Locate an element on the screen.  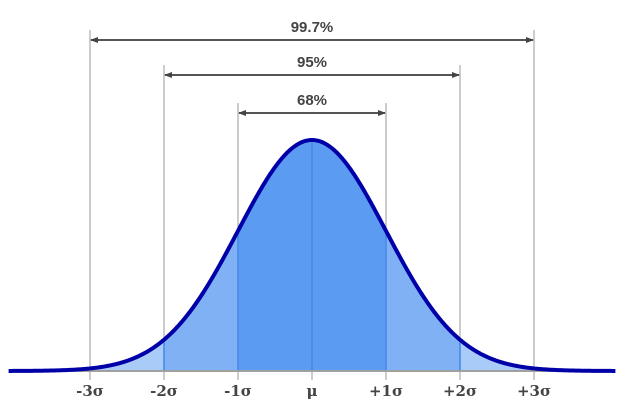
x-tick-label: -1σ is located at coordinates (238, 391).